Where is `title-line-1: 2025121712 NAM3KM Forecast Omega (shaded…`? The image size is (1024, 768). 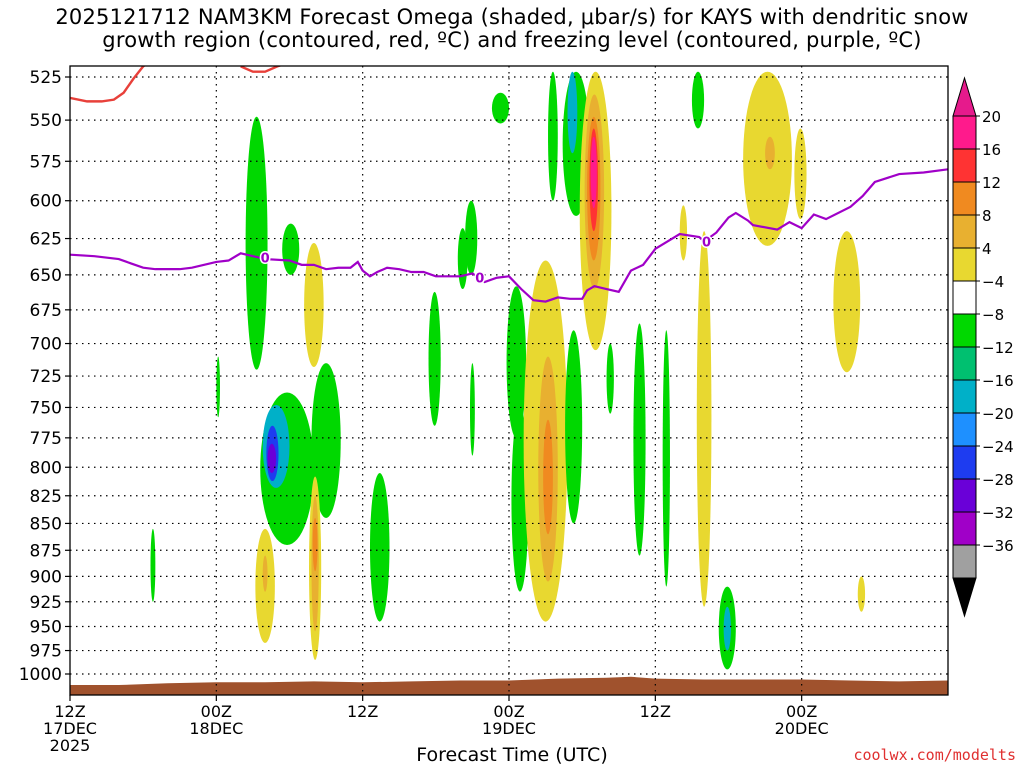 title-line-1: 2025121712 NAM3KM Forecast Omega (shaded… is located at coordinates (512, 17).